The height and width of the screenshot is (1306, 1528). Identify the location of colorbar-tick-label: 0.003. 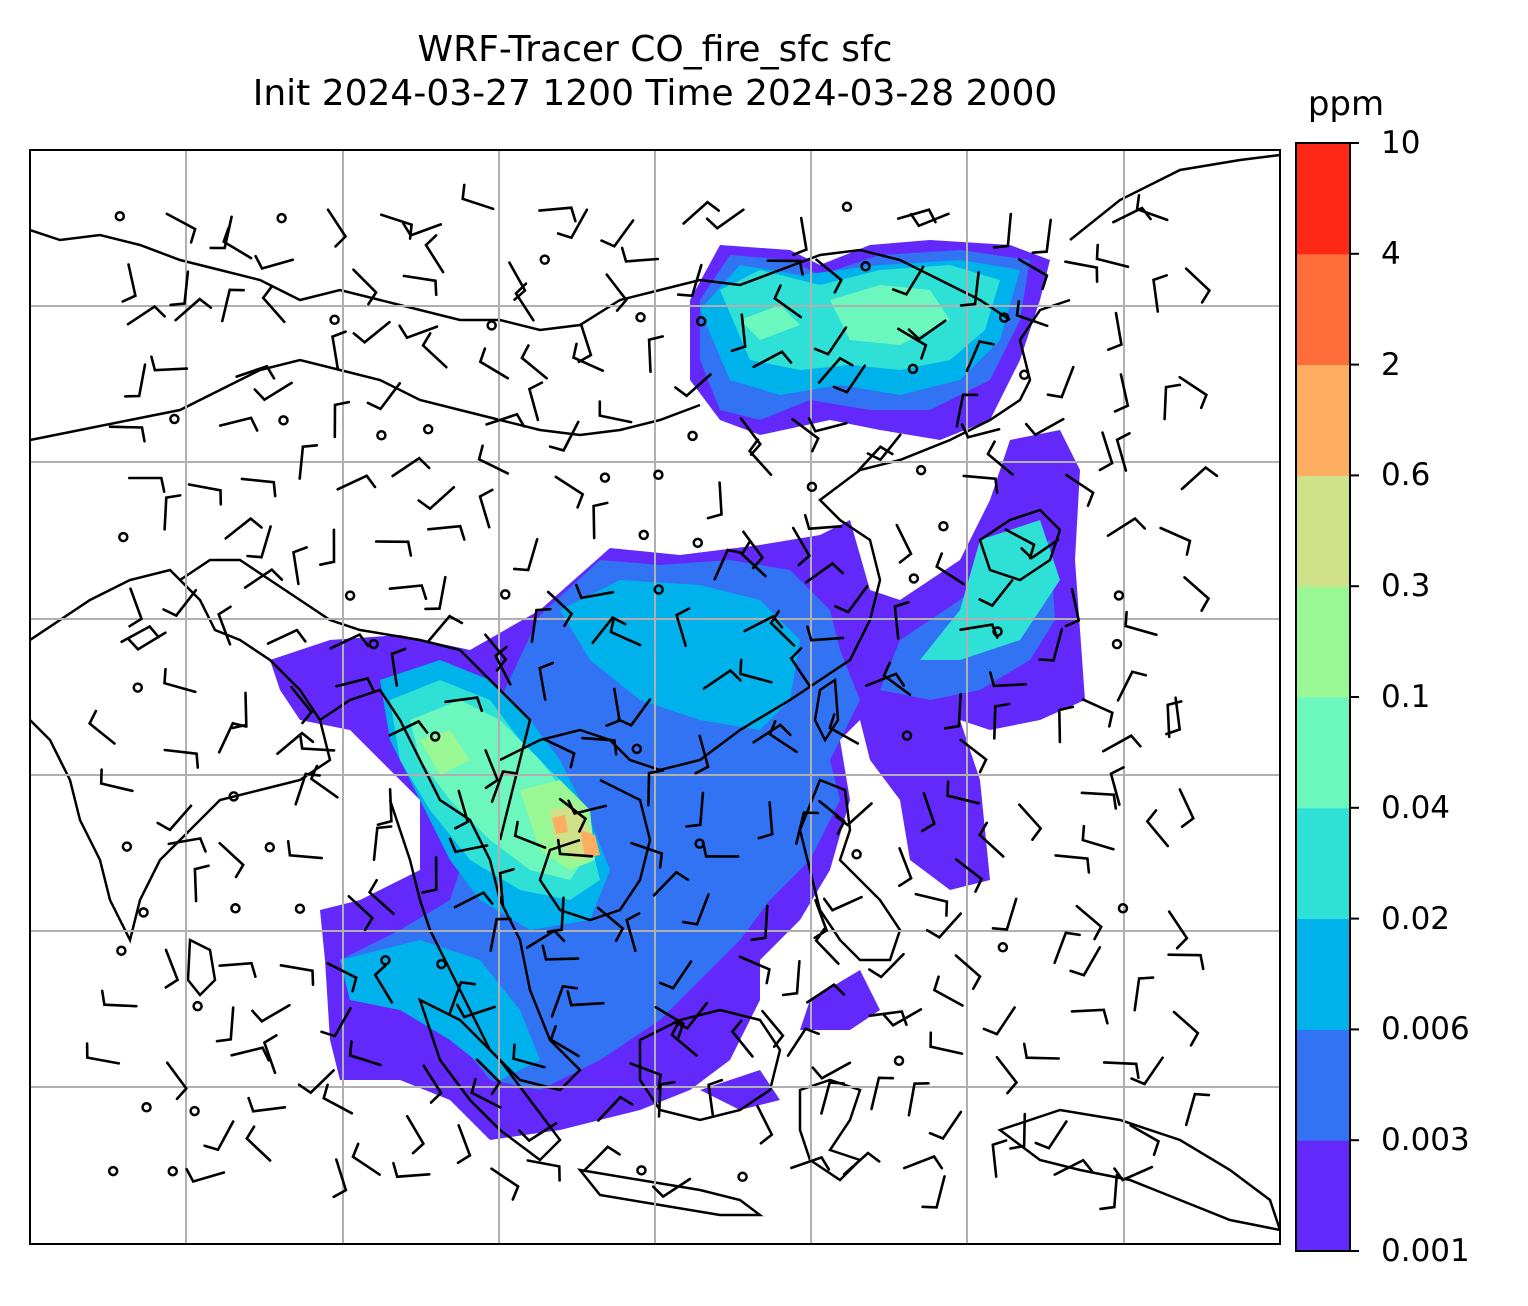
(1425, 1140).